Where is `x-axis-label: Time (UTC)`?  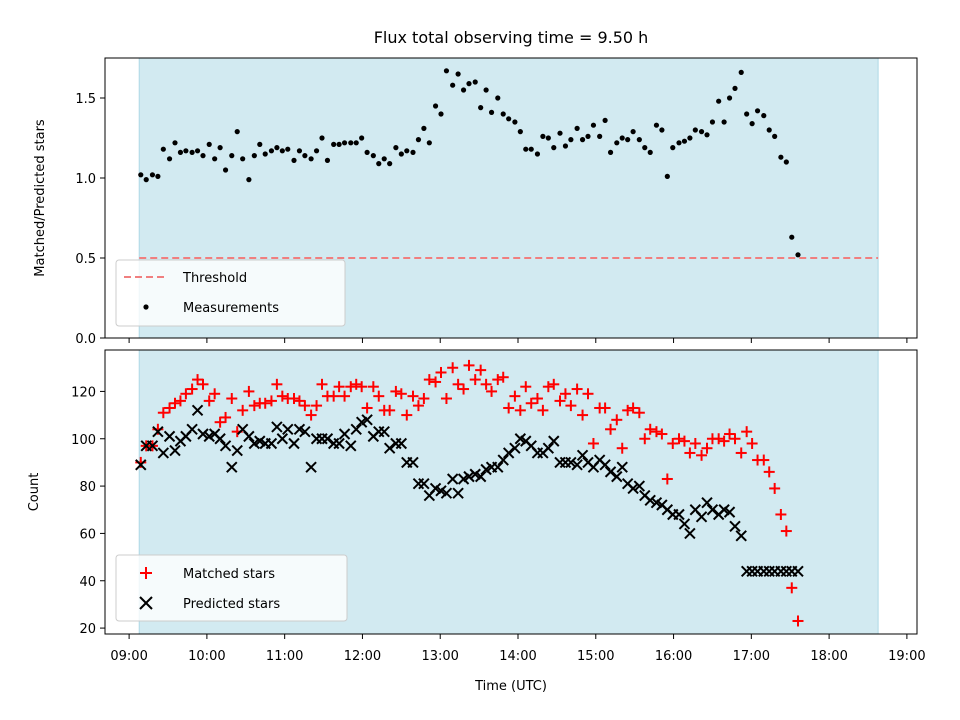
x-axis-label: Time (UTC) is located at coordinates (510, 686).